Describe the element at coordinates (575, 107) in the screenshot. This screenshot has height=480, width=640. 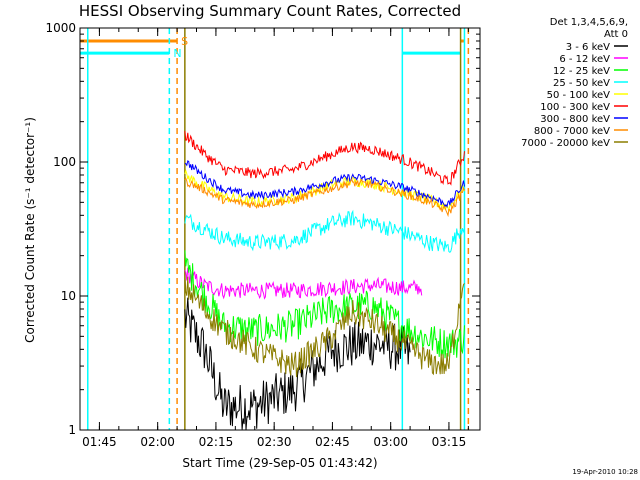
I see `legend-label-5: 100 - 300 keV` at that location.